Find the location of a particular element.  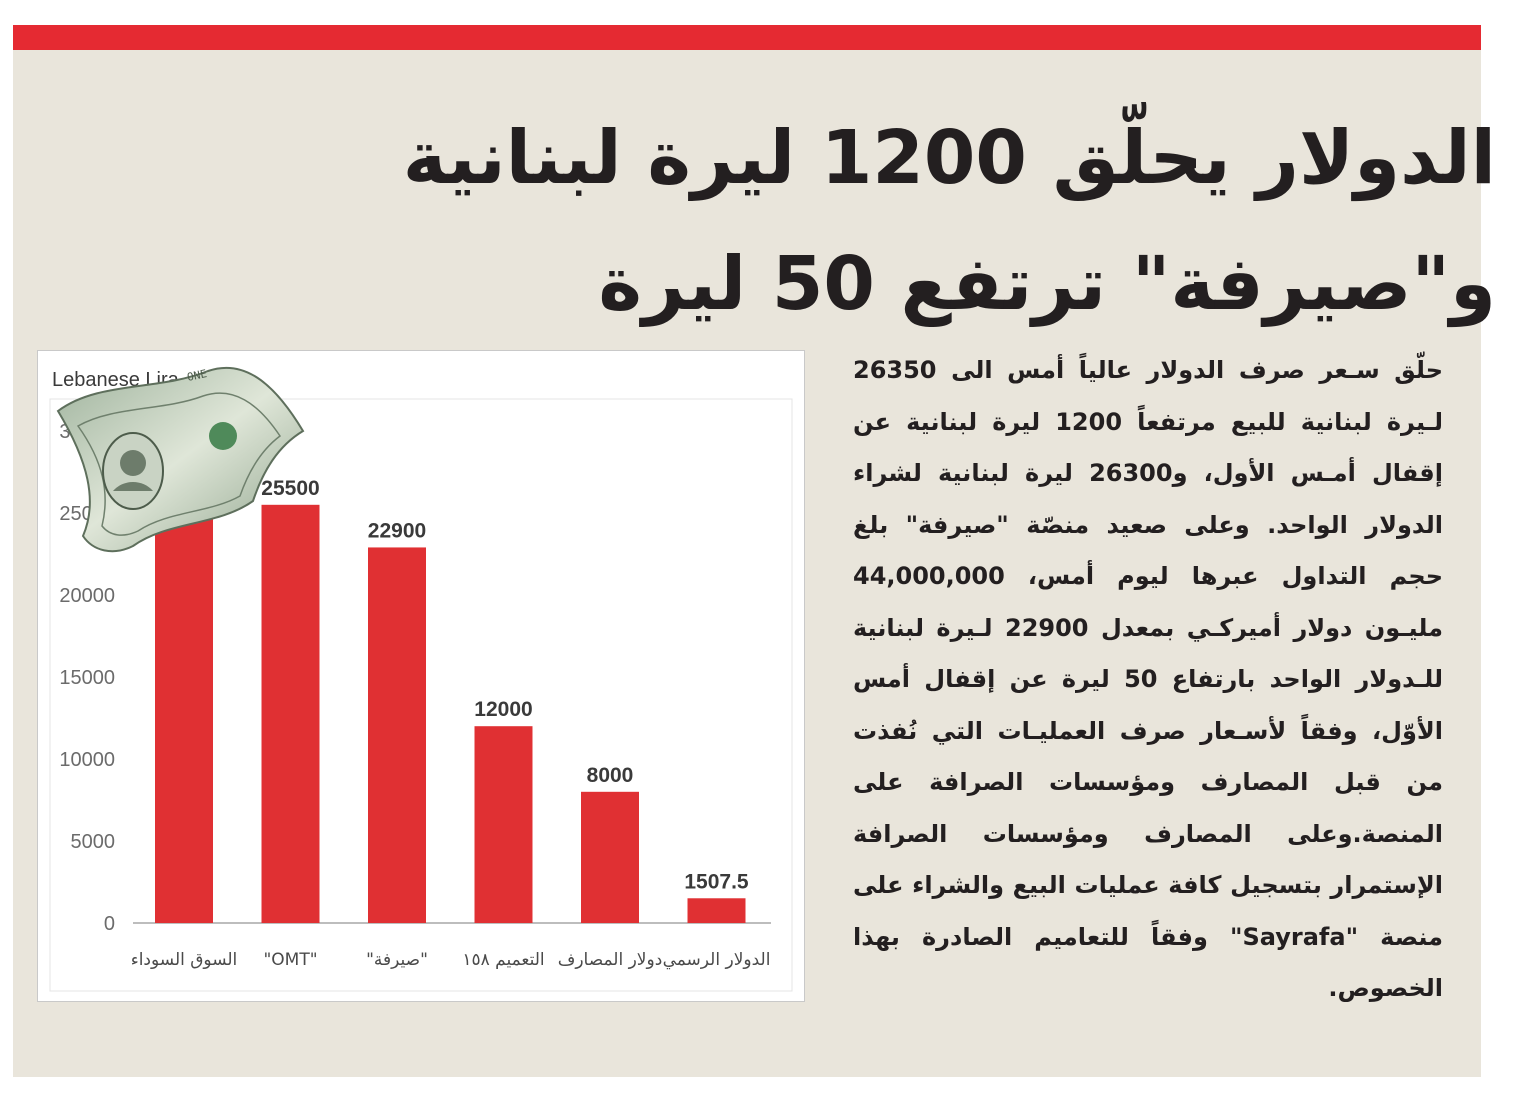

category-label: دولار المصارف is located at coordinates (610, 960).